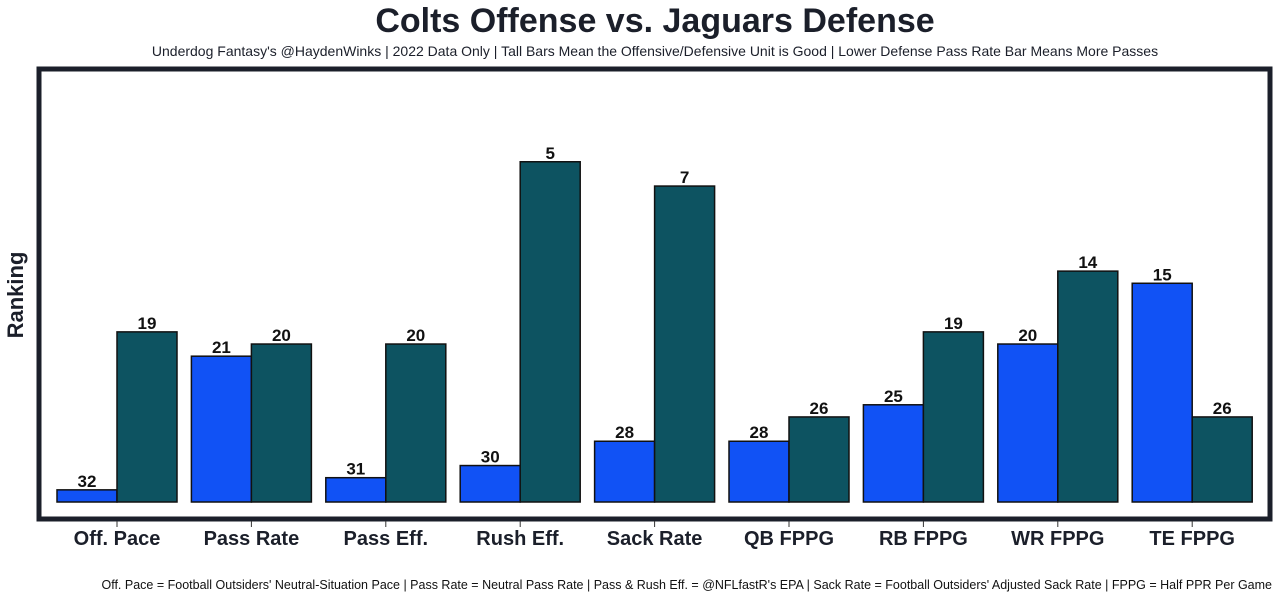 The width and height of the screenshot is (1280, 601). What do you see at coordinates (893, 453) in the screenshot?
I see `bar-colts-offense-rb-fppg` at bounding box center [893, 453].